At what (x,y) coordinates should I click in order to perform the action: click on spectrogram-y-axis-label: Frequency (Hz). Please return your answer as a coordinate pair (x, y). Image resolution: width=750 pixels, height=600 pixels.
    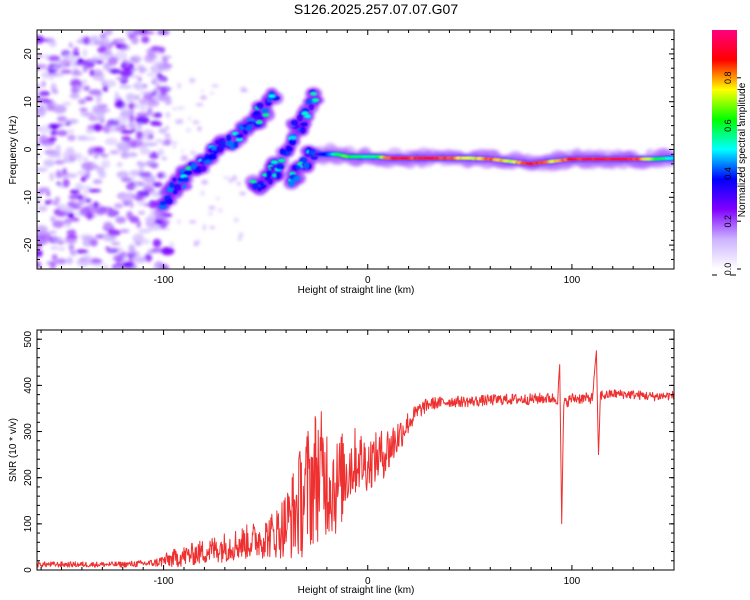
    Looking at the image, I should click on (13, 150).